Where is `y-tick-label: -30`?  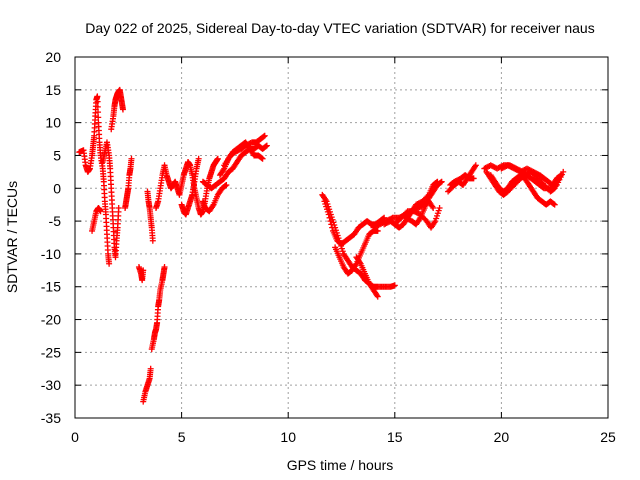
y-tick-label: -30 is located at coordinates (51, 385).